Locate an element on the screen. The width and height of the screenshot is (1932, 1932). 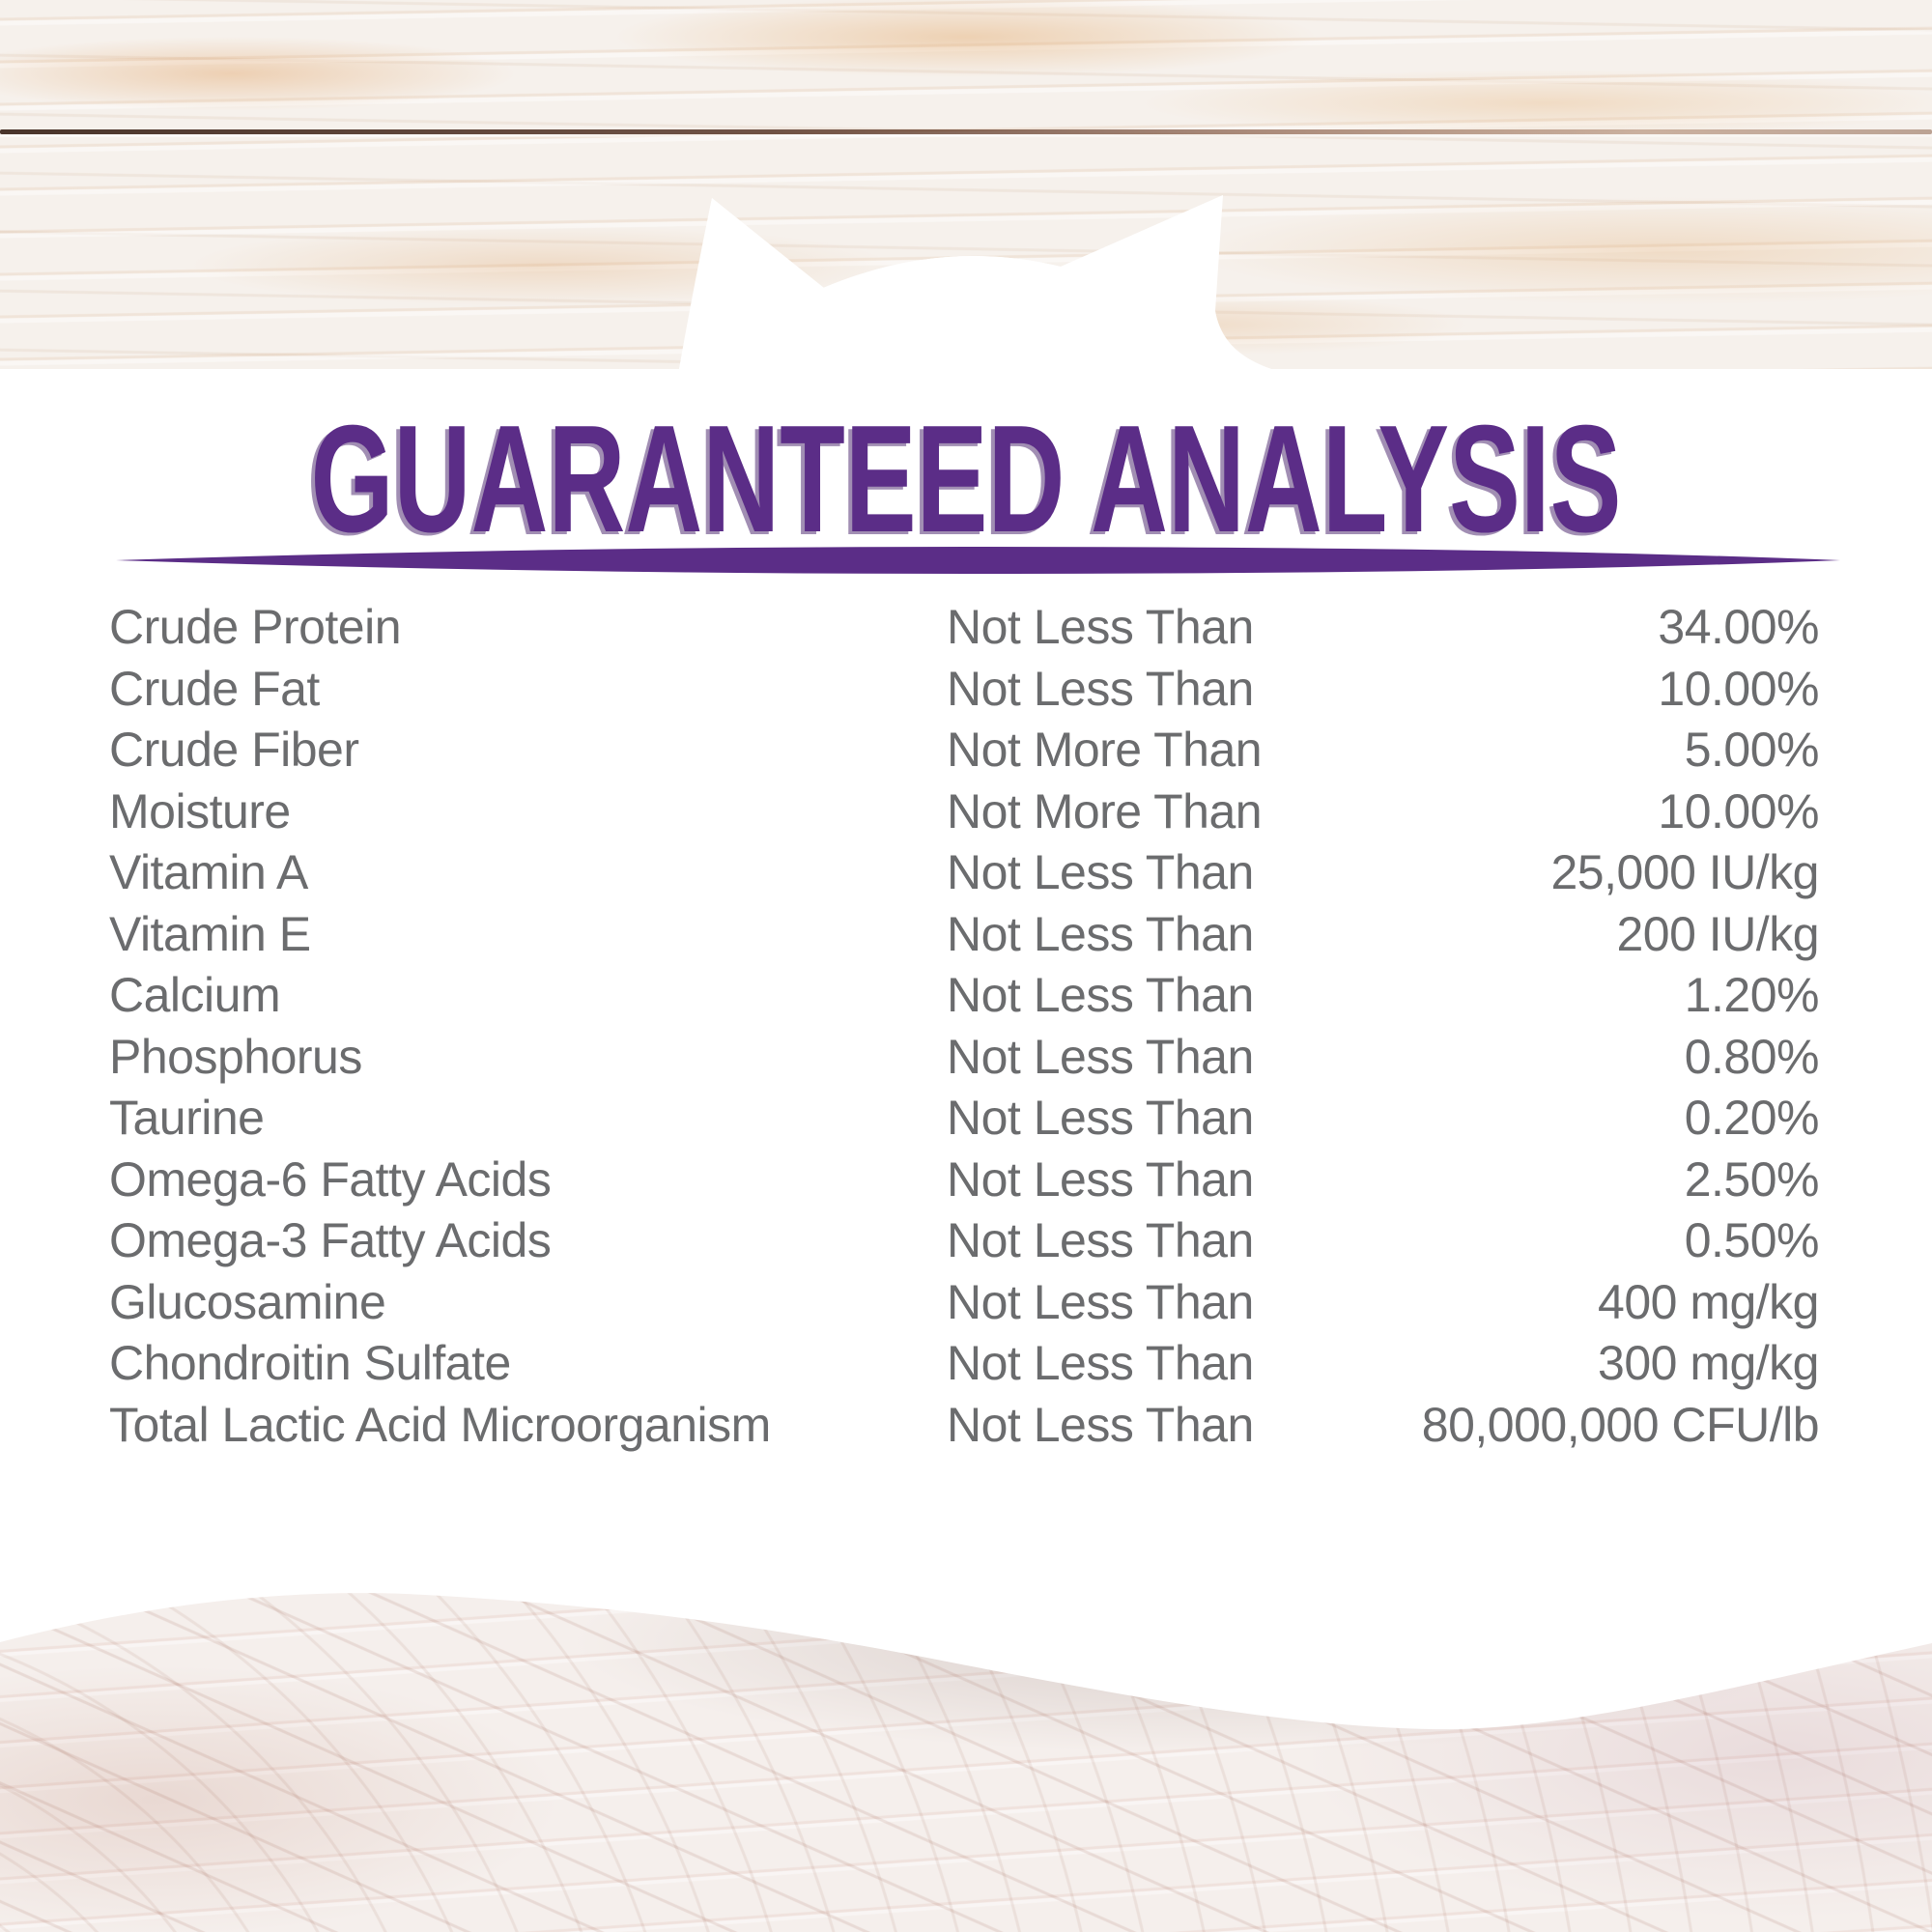
nutrient-name: Crude Fiber is located at coordinates (234, 750).